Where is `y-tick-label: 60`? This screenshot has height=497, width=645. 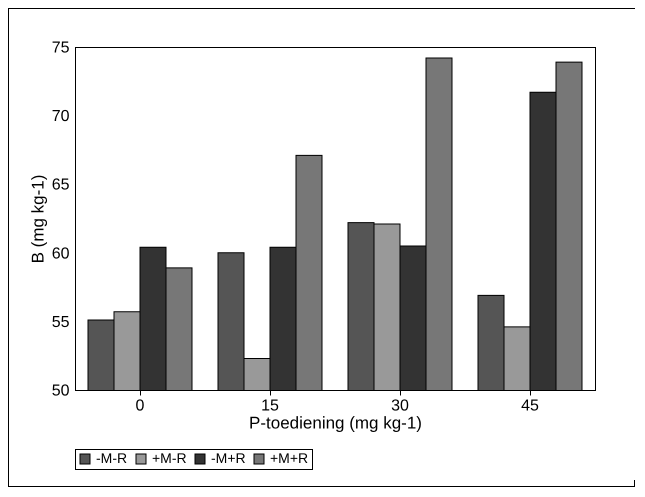
y-tick-label: 60 is located at coordinates (61, 253).